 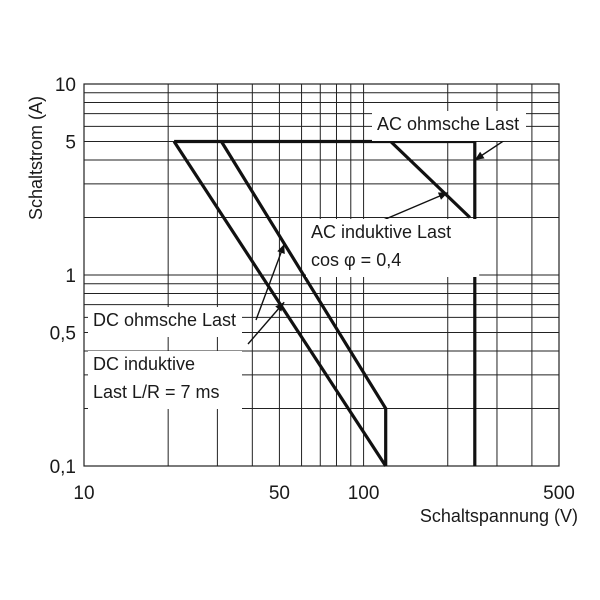 I want to click on x-tick-label: 50, so click(x=279, y=493).